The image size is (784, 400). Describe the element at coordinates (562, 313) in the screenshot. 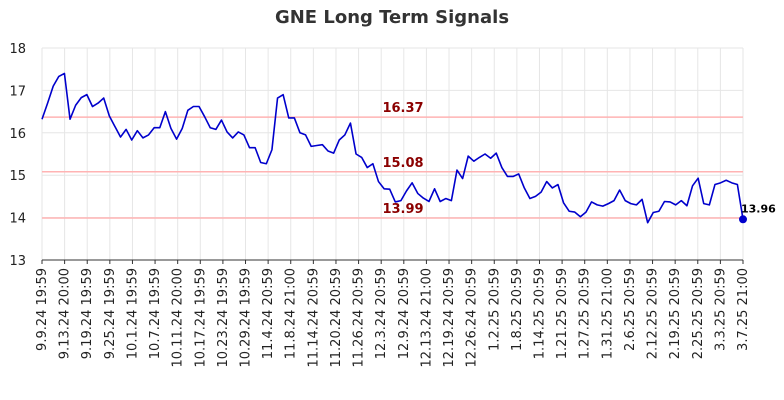

I see `x-tick-label: 1.21.25 20:59` at that location.